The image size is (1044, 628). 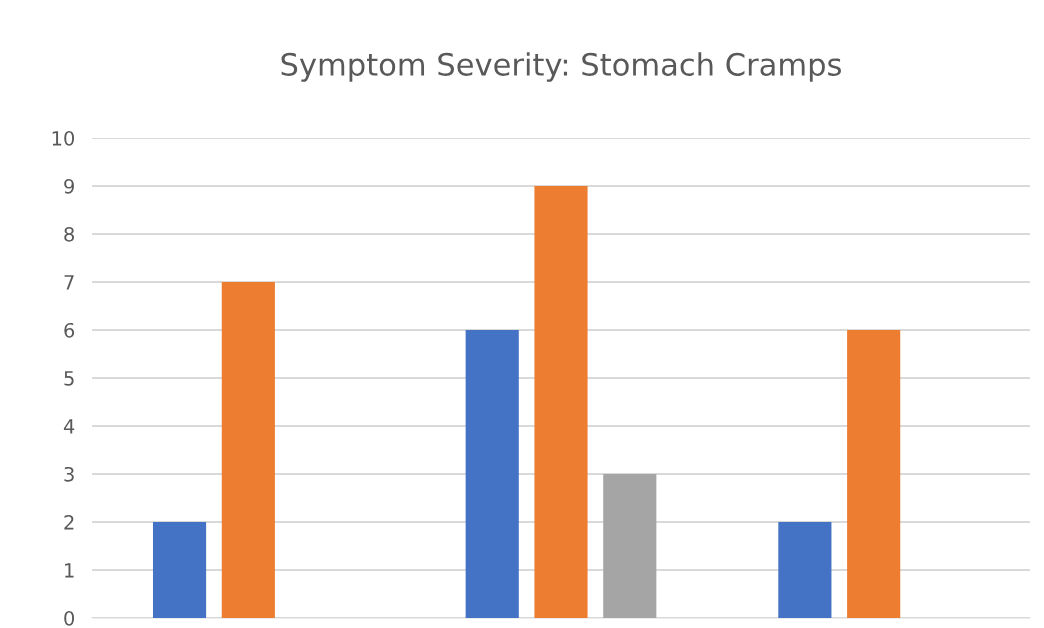 What do you see at coordinates (69, 282) in the screenshot?
I see `y-tick-label: 7` at bounding box center [69, 282].